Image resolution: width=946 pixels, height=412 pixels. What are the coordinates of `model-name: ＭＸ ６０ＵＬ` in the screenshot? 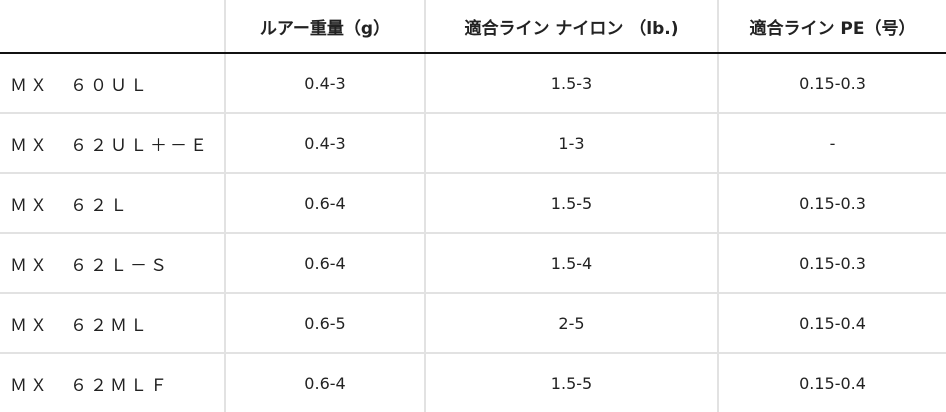 It's located at (80, 85).